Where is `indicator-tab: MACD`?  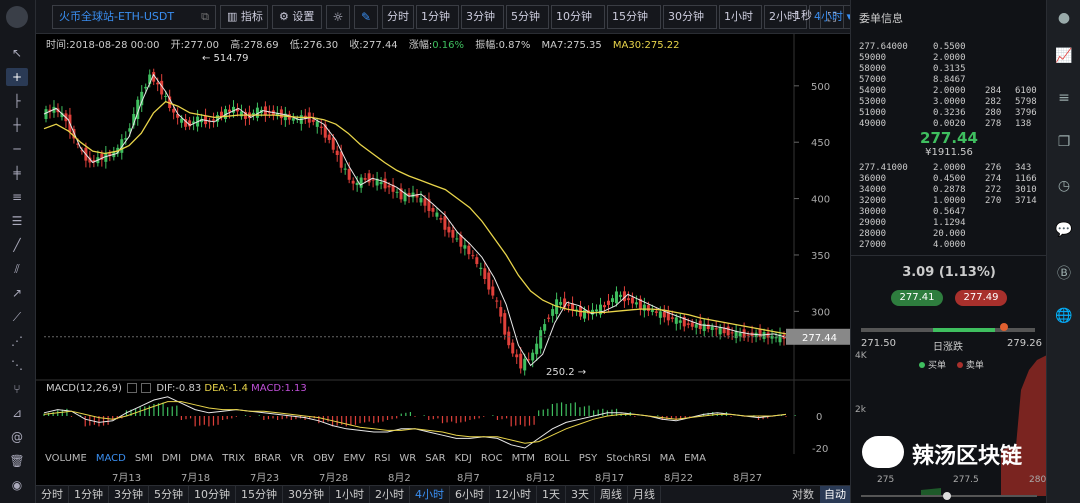
indicator-tab: MACD is located at coordinates (110, 458).